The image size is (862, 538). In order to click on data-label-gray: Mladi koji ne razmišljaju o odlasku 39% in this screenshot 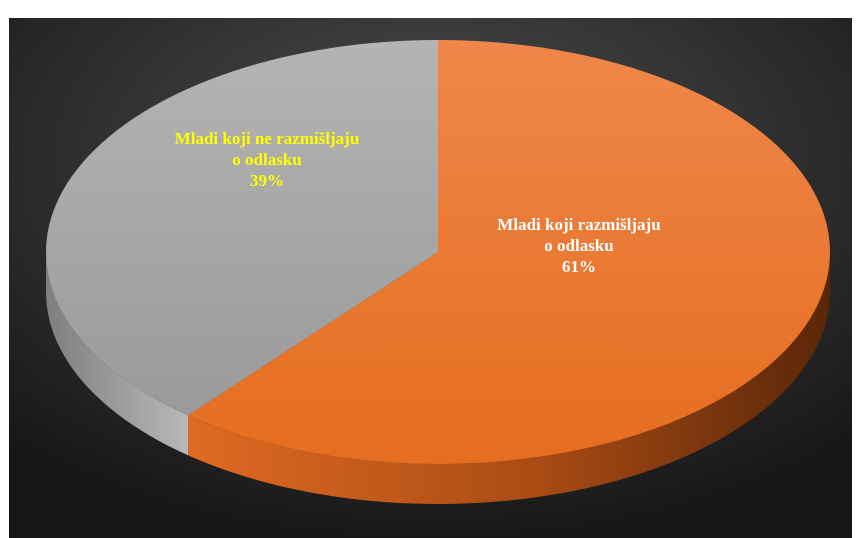, I will do `click(267, 159)`.